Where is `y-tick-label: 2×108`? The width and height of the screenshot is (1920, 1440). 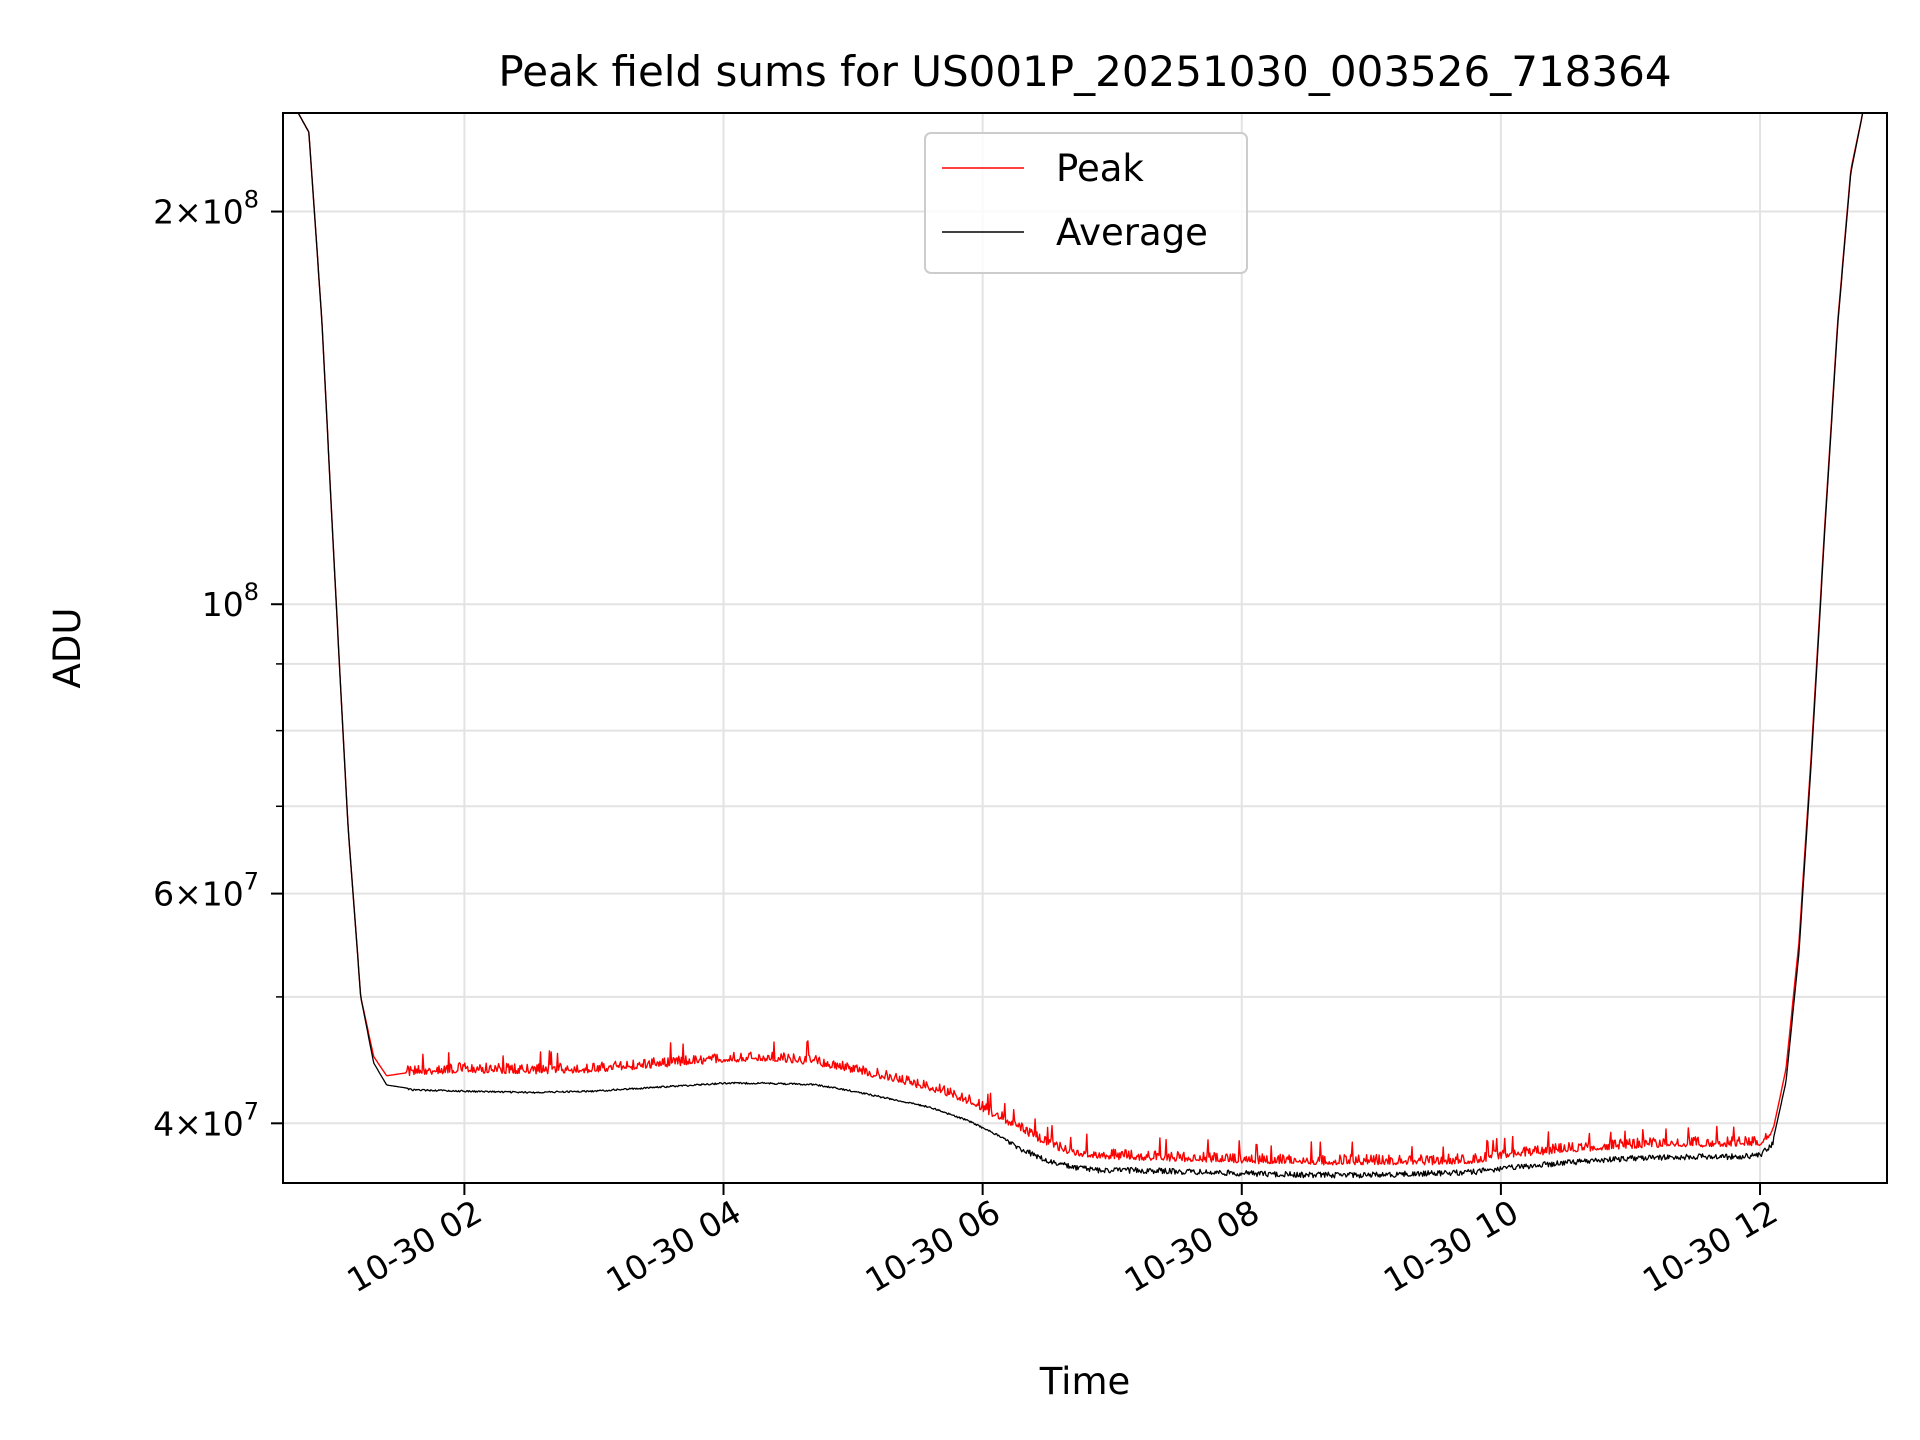
y-tick-label: 2×108 is located at coordinates (206, 209).